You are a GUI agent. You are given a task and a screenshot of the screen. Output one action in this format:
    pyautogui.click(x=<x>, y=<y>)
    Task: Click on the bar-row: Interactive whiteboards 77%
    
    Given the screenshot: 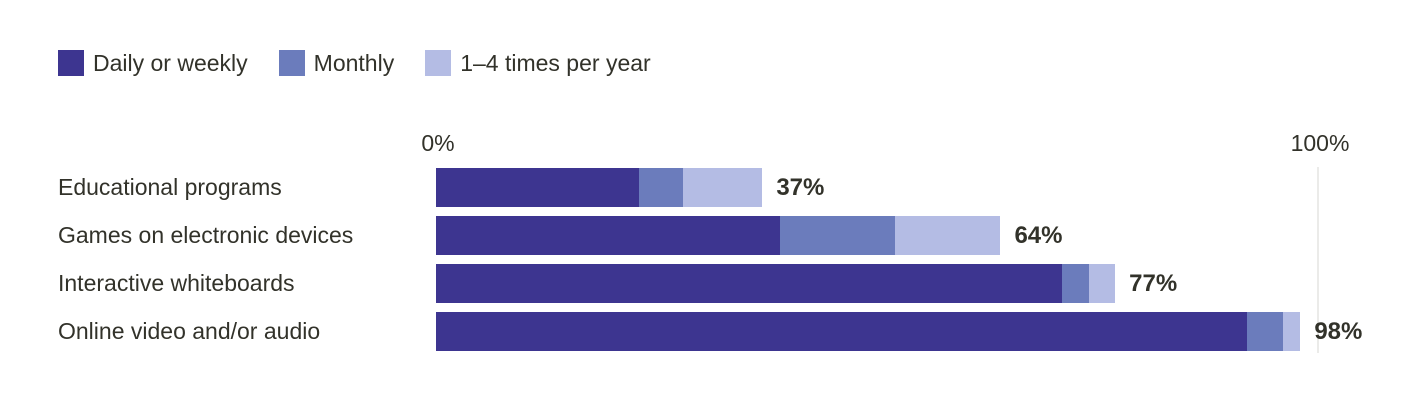 What is the action you would take?
    pyautogui.click(x=712, y=283)
    